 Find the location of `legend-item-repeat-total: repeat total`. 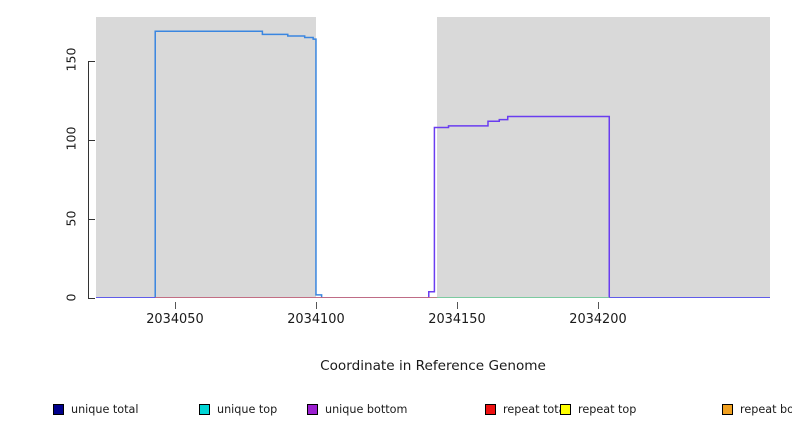

legend-item-repeat-total: repeat total is located at coordinates (527, 409).